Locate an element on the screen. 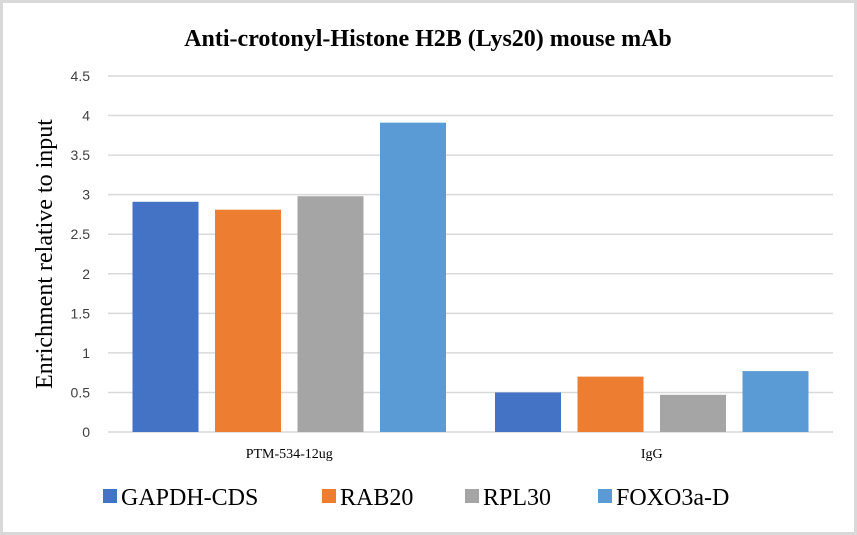 This screenshot has width=857, height=535. bar-rpl30-ptm-534-12ug is located at coordinates (330, 314).